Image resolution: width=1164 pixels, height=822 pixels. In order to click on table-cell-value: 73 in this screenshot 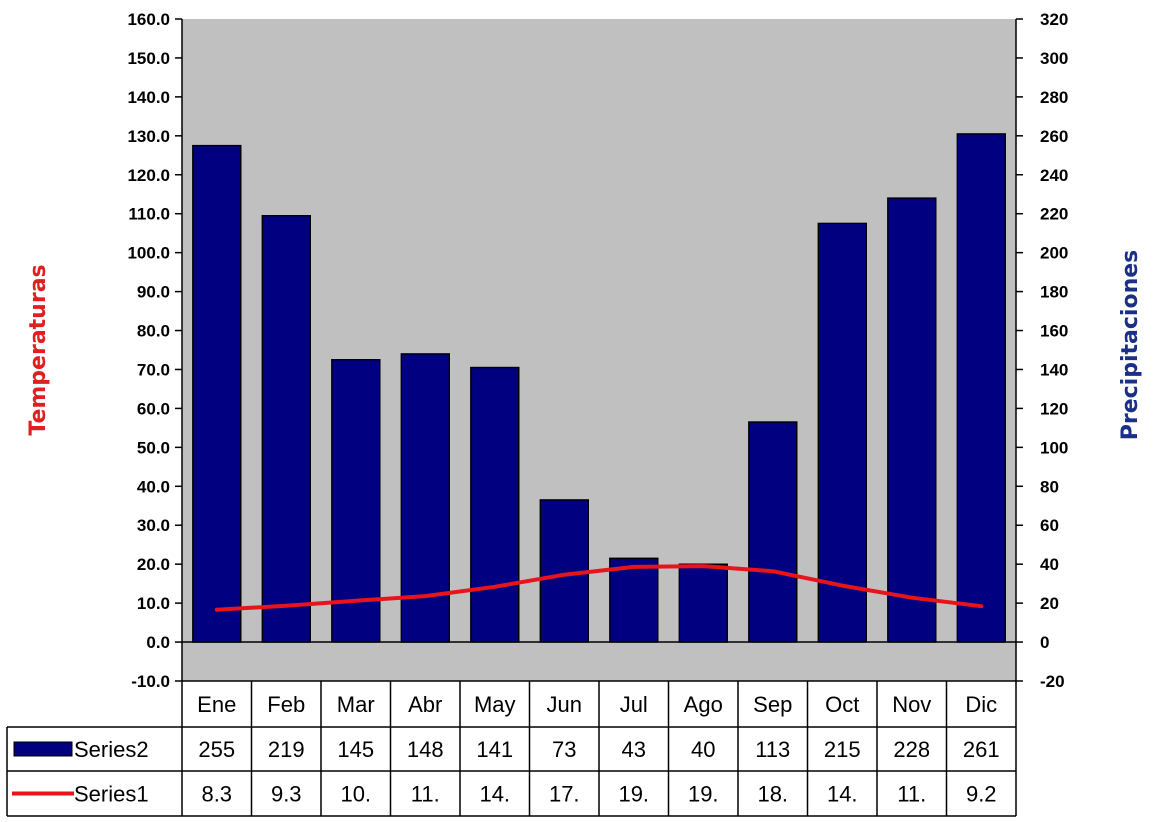, I will do `click(564, 749)`.